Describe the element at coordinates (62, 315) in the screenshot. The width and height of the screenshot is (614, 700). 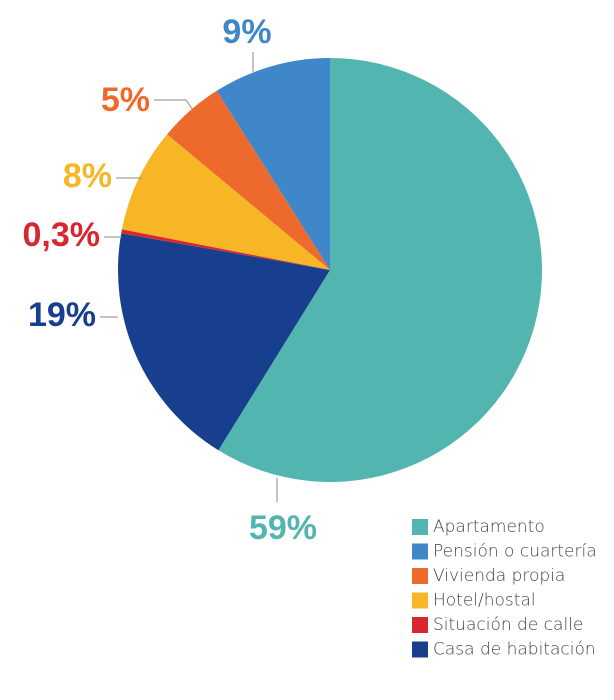
I see `value-label: 19%` at that location.